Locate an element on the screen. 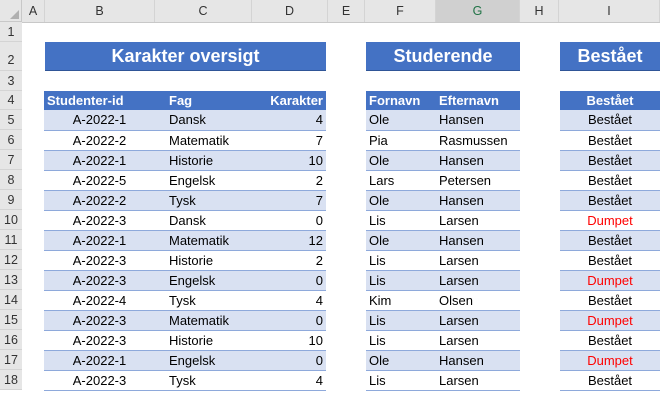 The width and height of the screenshot is (660, 401). row-header-15: 15 is located at coordinates (11, 320).